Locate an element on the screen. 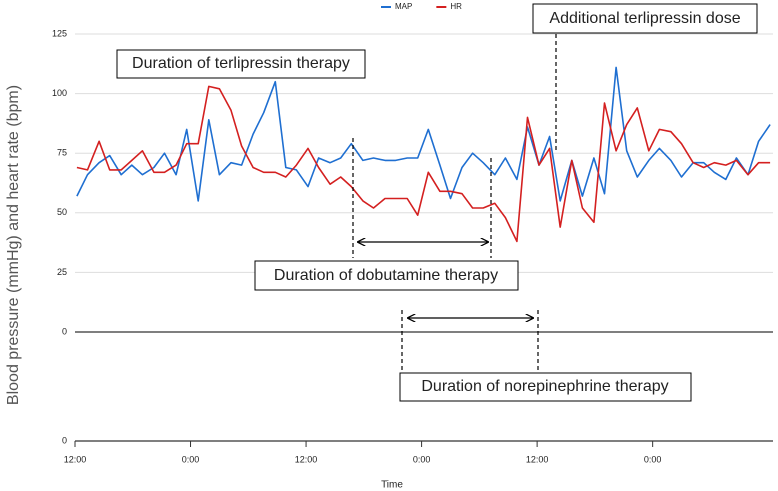  y-axis-bottom-label: 0 is located at coordinates (64, 440).